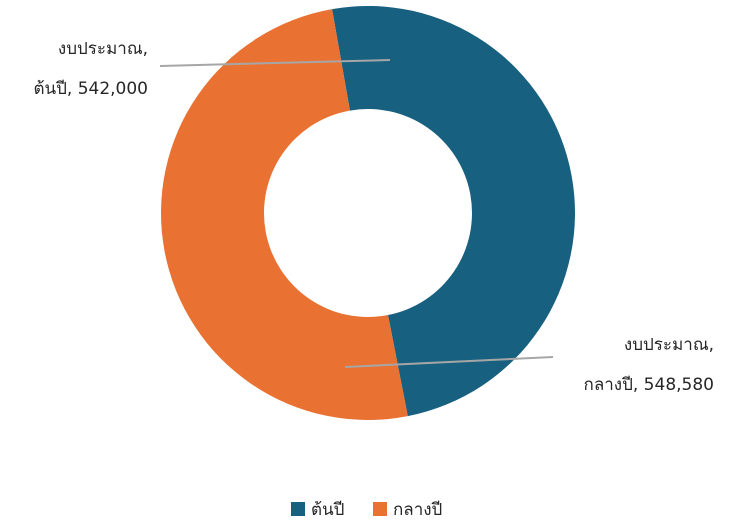 The height and width of the screenshot is (530, 736). What do you see at coordinates (380, 509) in the screenshot?
I see `legend-swatch-mid-year` at bounding box center [380, 509].